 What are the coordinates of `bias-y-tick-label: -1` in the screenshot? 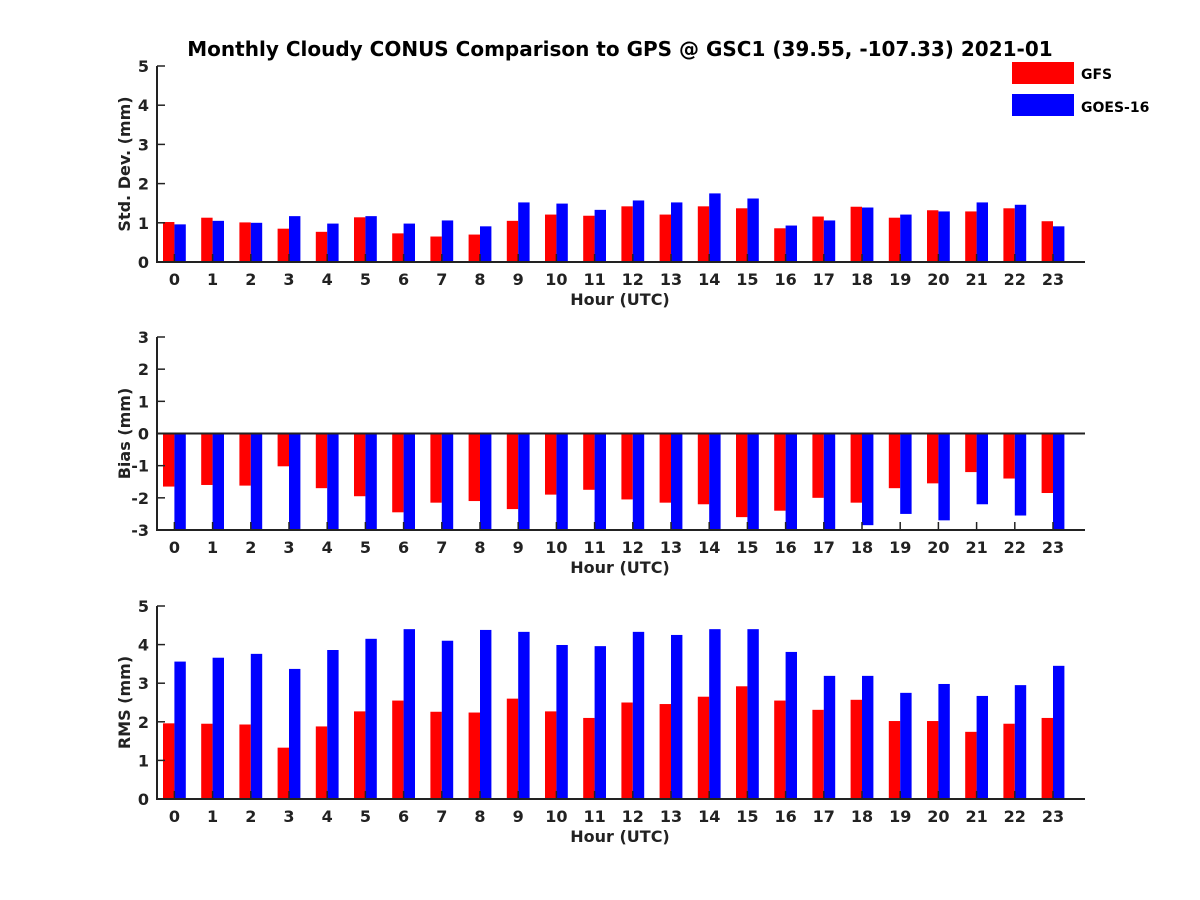 It's located at (140, 466).